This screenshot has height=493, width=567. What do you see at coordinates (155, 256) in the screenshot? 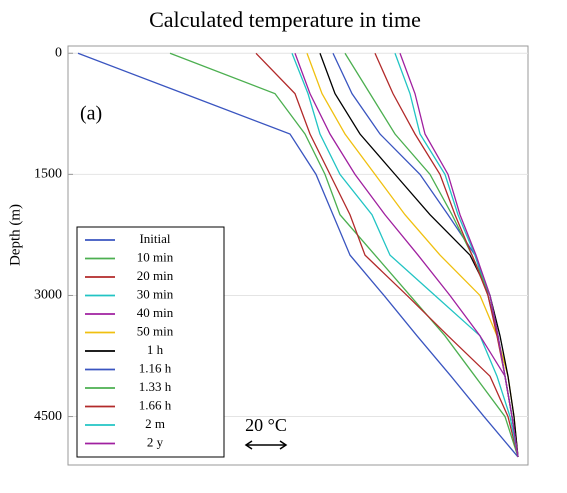
I see `legend-label: 10 min` at bounding box center [155, 256].